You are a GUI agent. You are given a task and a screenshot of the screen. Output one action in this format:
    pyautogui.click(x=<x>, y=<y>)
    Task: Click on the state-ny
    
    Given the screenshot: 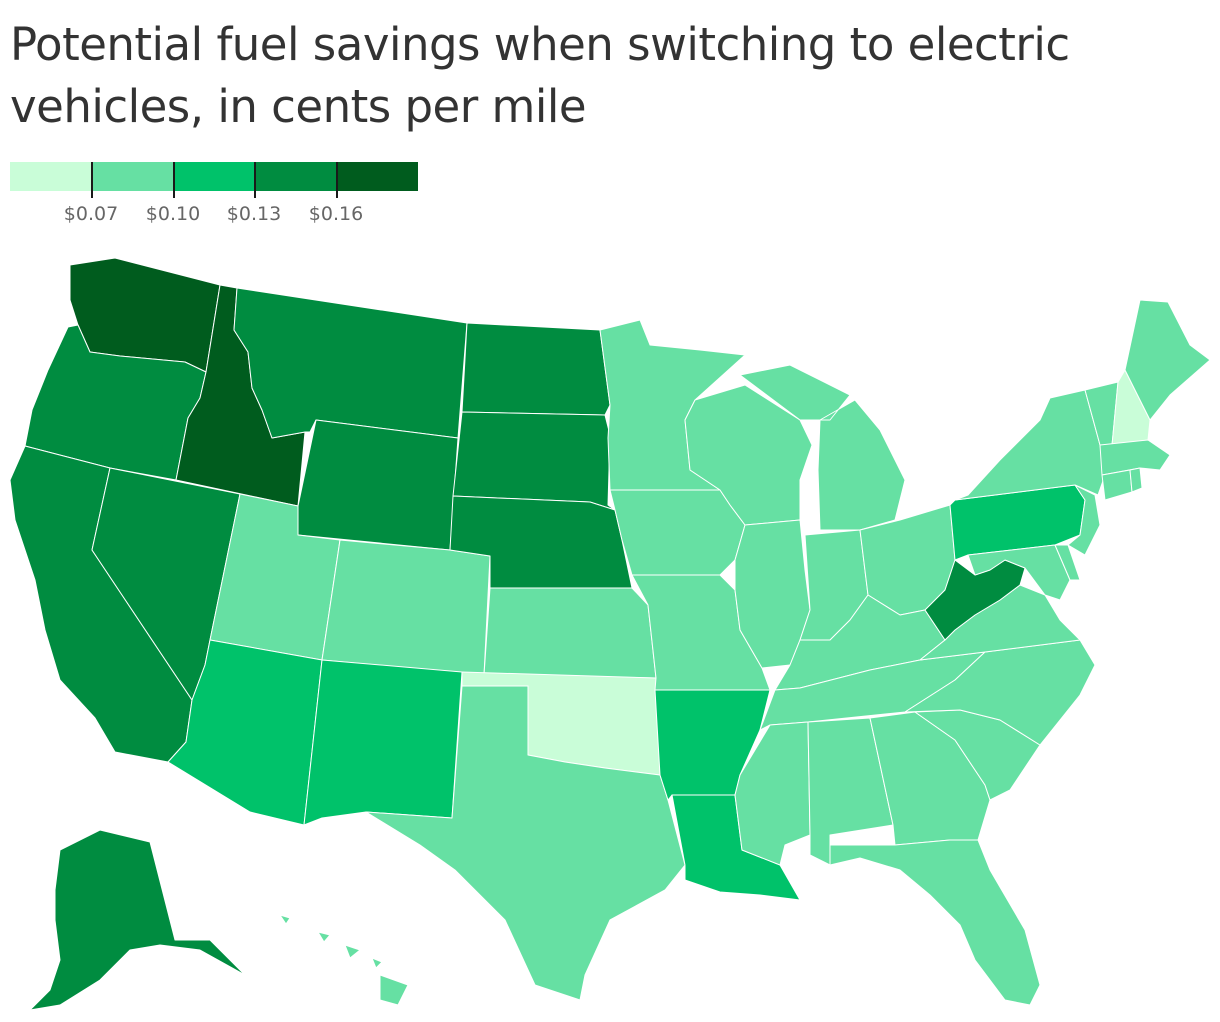 What is the action you would take?
    pyautogui.click(x=1030, y=445)
    